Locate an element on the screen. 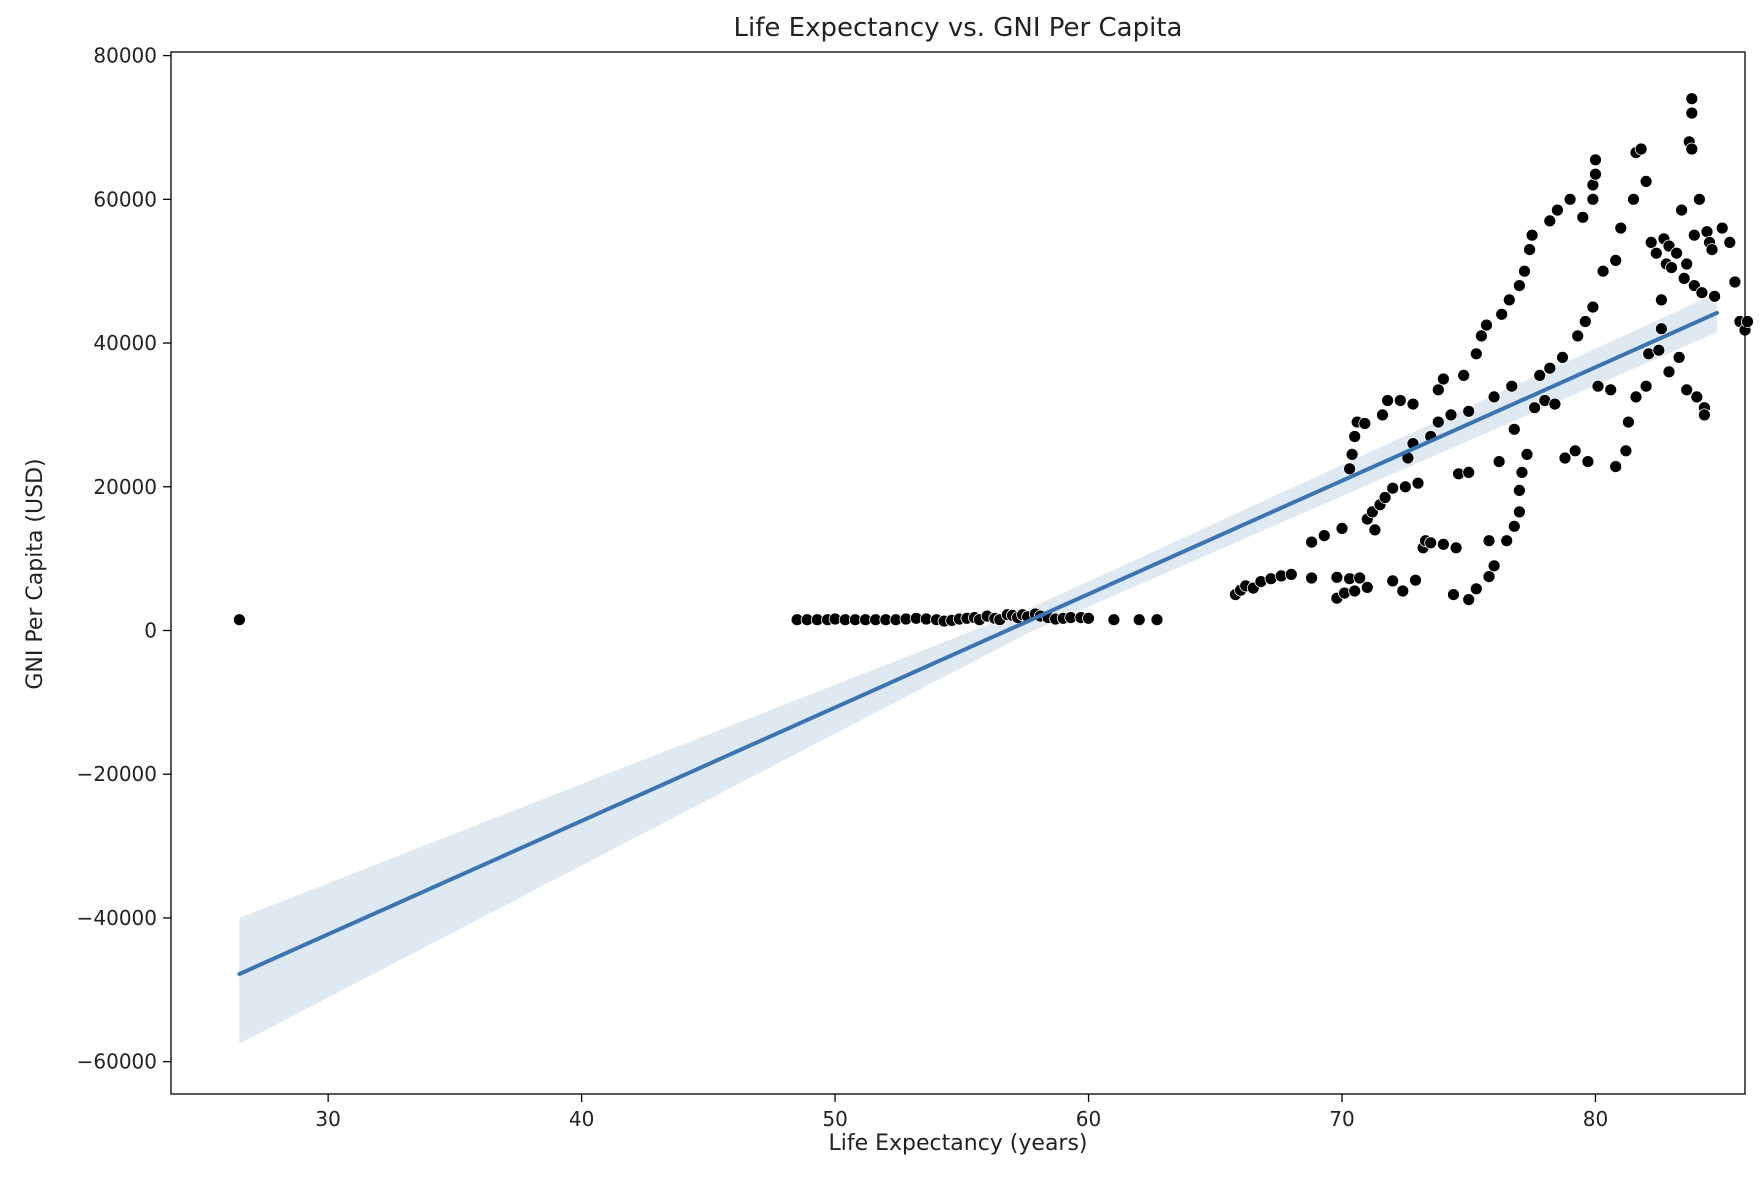 The width and height of the screenshot is (1764, 1178). y-tick-label: −20000 is located at coordinates (117, 774).